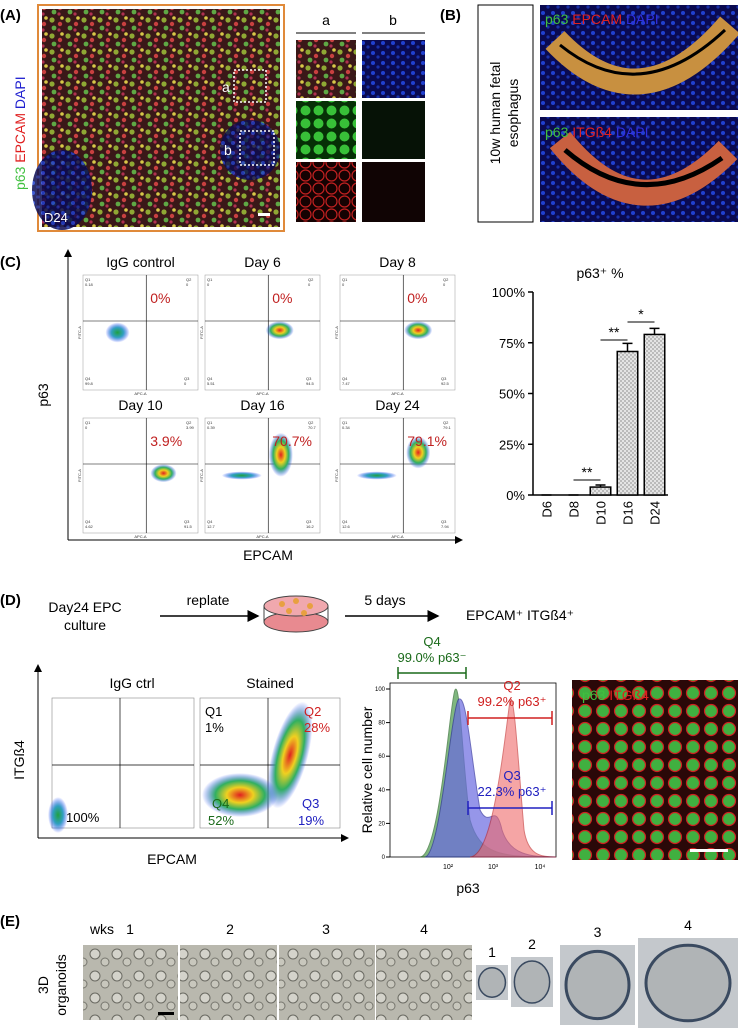 This screenshot has width=738, height=1035. What do you see at coordinates (190, 427) in the screenshot?
I see `quadrant-value: 3.99` at bounding box center [190, 427].